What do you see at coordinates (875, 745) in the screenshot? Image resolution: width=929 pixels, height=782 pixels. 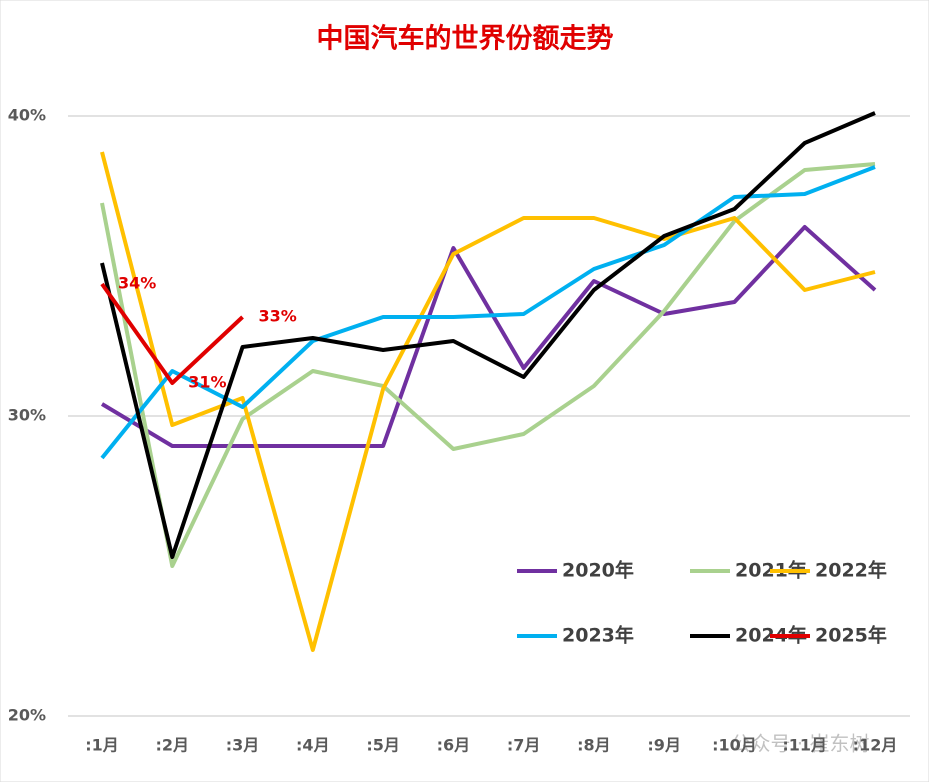 I see `x-tick-label: :12月` at bounding box center [875, 745].